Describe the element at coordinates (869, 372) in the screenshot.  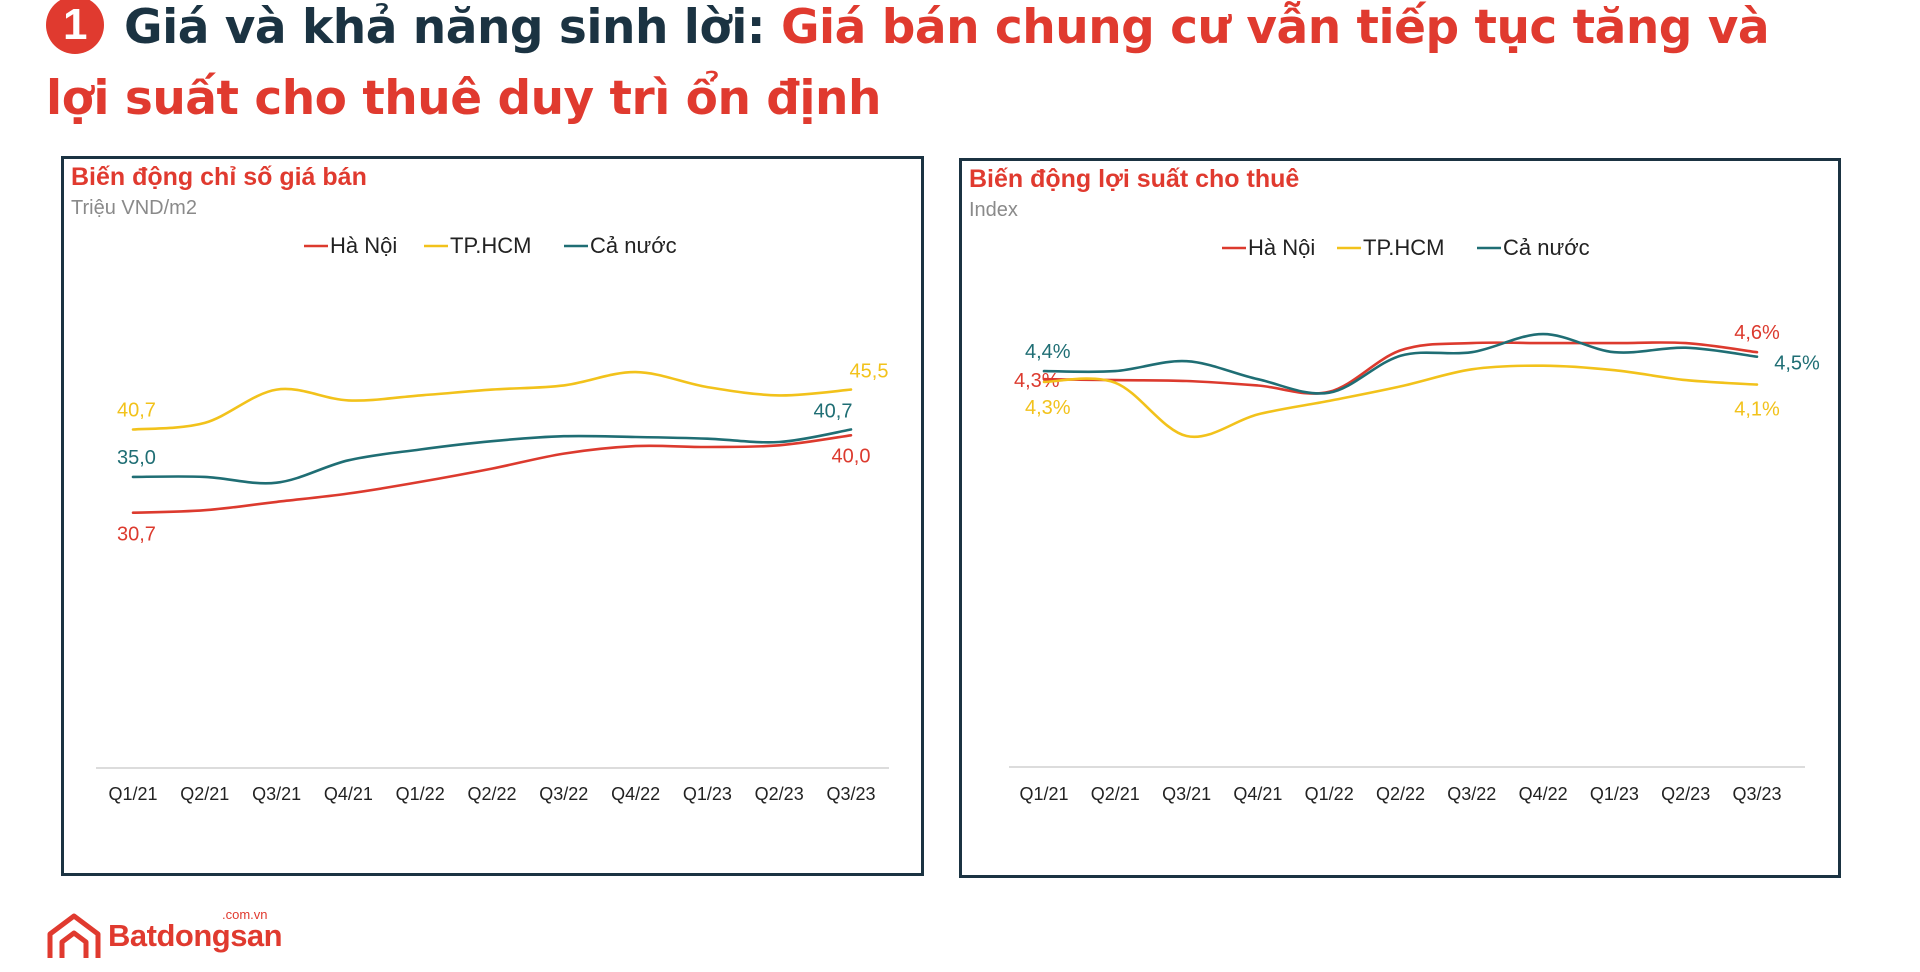
I see `data-label: 45,5` at that location.